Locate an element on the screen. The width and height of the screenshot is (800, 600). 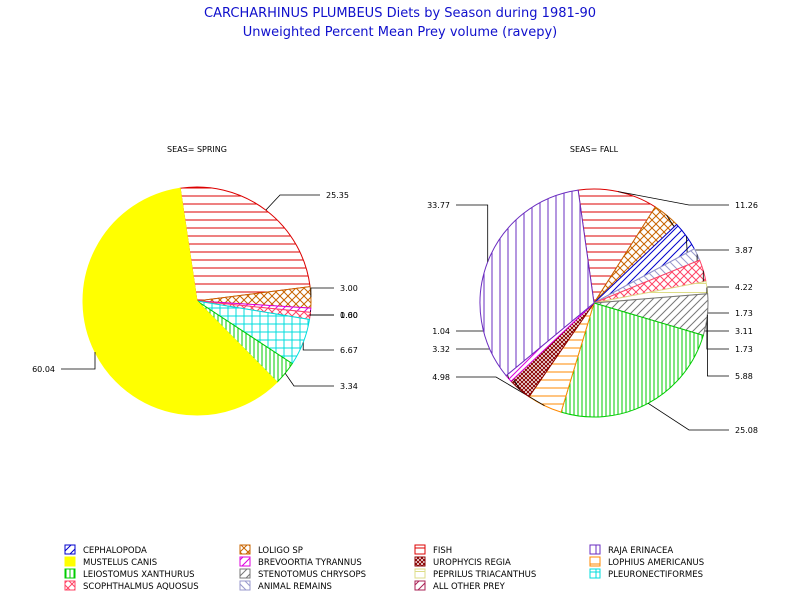
slice-value-label: 1.00 is located at coordinates (349, 315).